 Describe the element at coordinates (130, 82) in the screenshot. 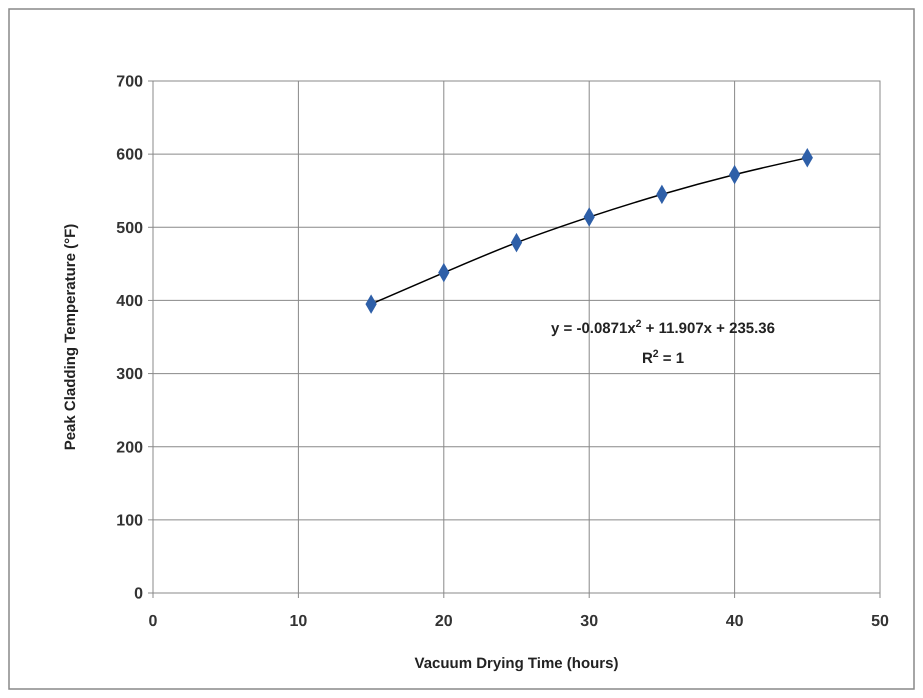

I see `y-tick-label: 700` at that location.